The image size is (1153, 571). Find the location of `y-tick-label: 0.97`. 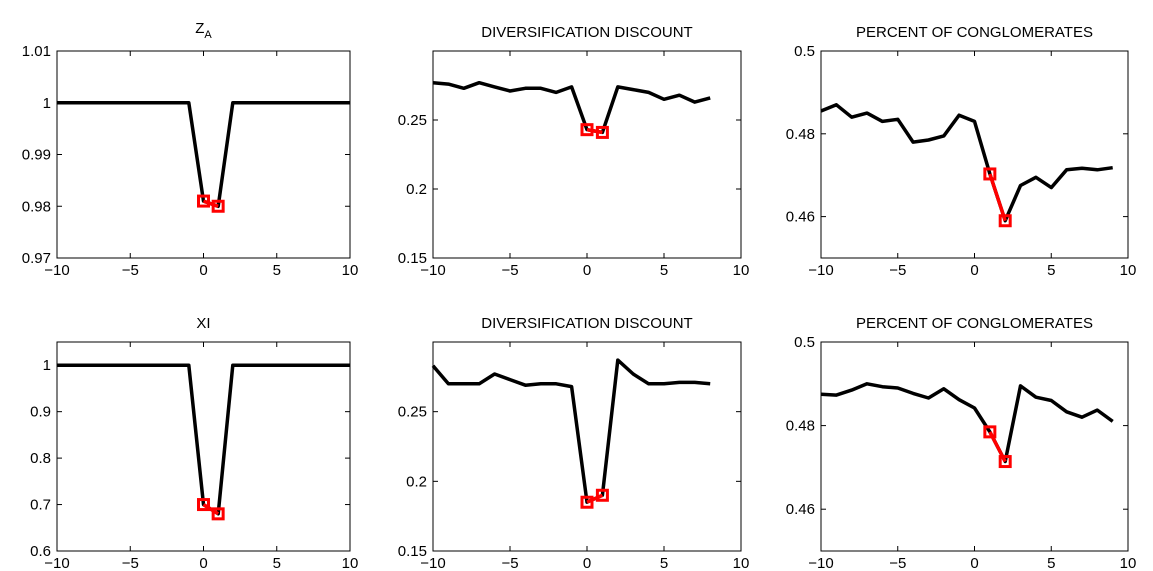

y-tick-label: 0.97 is located at coordinates (36, 258).